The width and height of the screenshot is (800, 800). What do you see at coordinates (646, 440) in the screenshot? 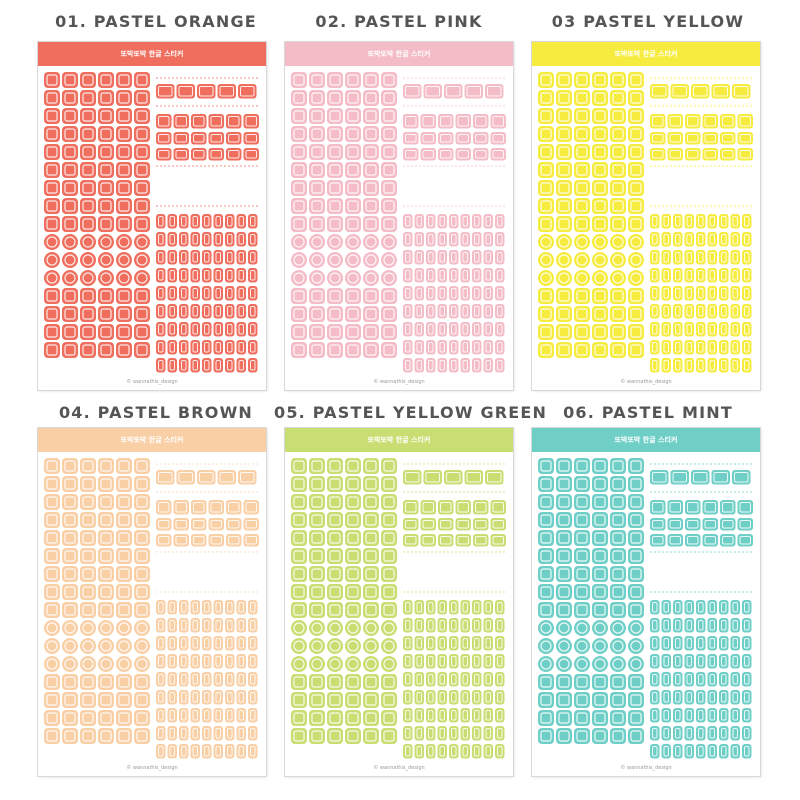
I see `sheet-header-text: 또박또박 한글 스티커` at bounding box center [646, 440].